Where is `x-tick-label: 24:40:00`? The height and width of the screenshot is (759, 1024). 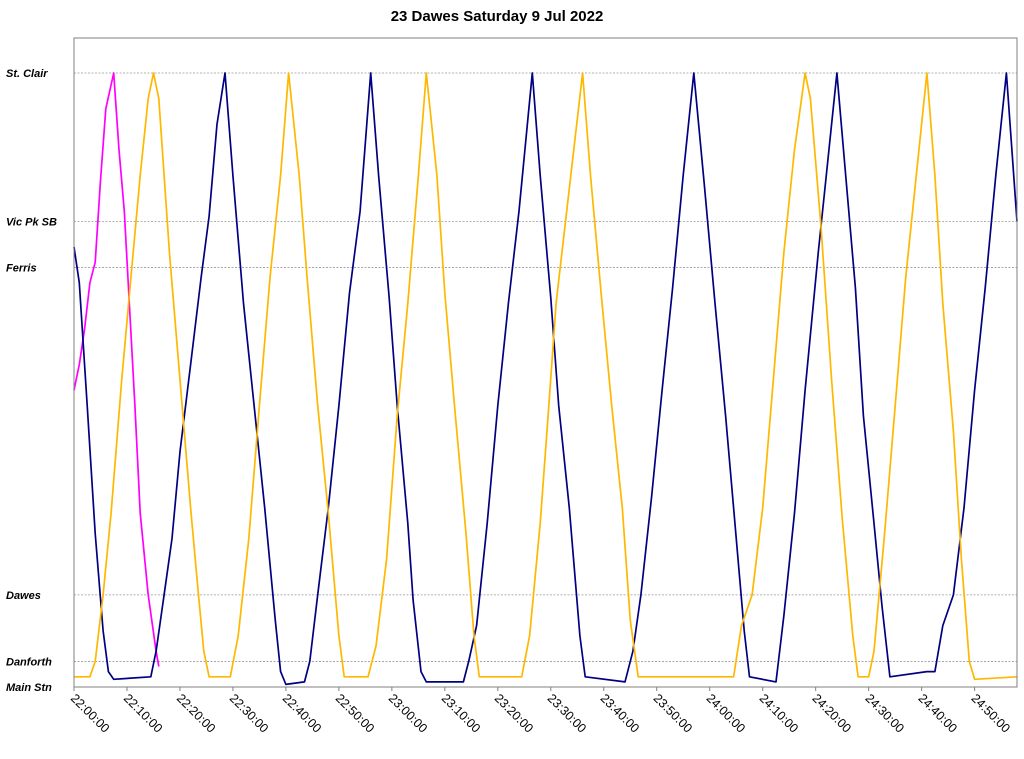
x-tick-label: 24:40:00 is located at coordinates (938, 713).